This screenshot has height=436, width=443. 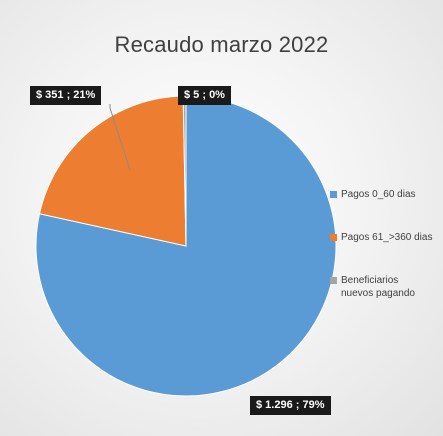 I want to click on legend-item-pagos-0-60: Pagos 0_60 dias, so click(x=386, y=194).